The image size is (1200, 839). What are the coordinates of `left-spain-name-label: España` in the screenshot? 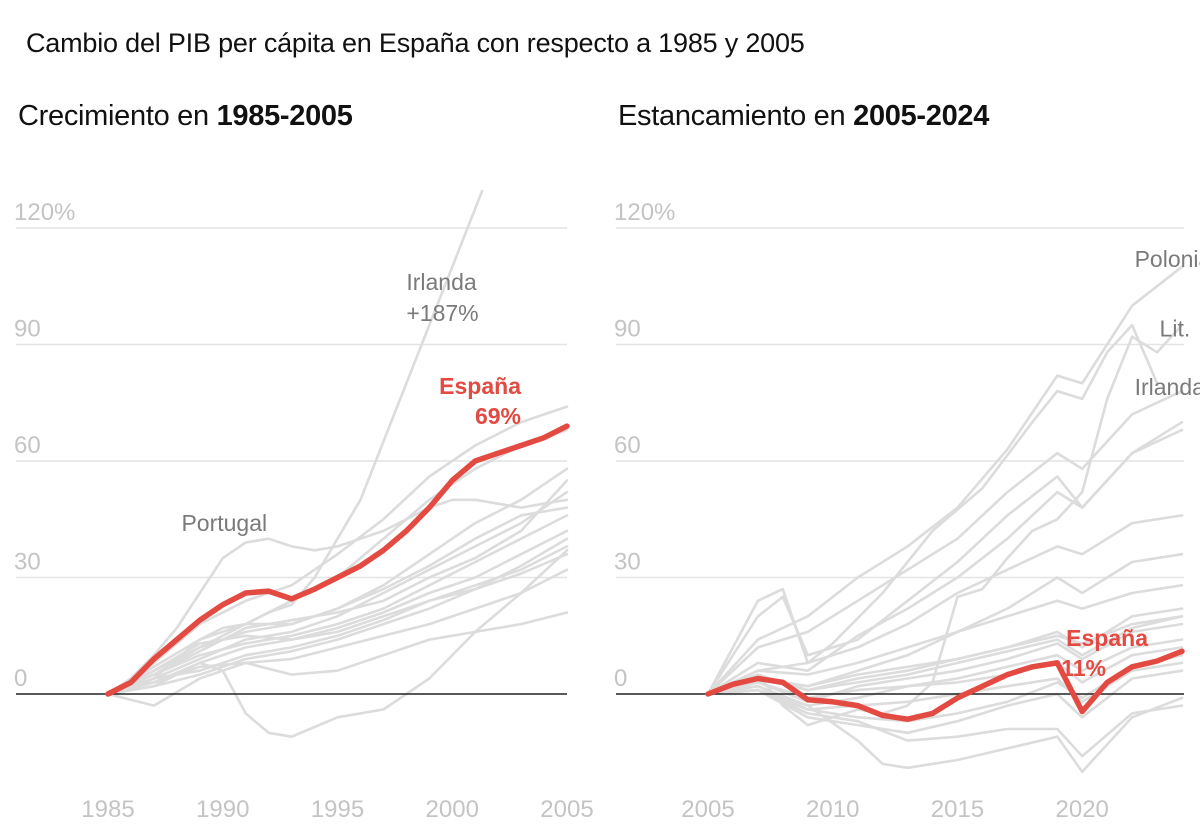 It's located at (480, 386).